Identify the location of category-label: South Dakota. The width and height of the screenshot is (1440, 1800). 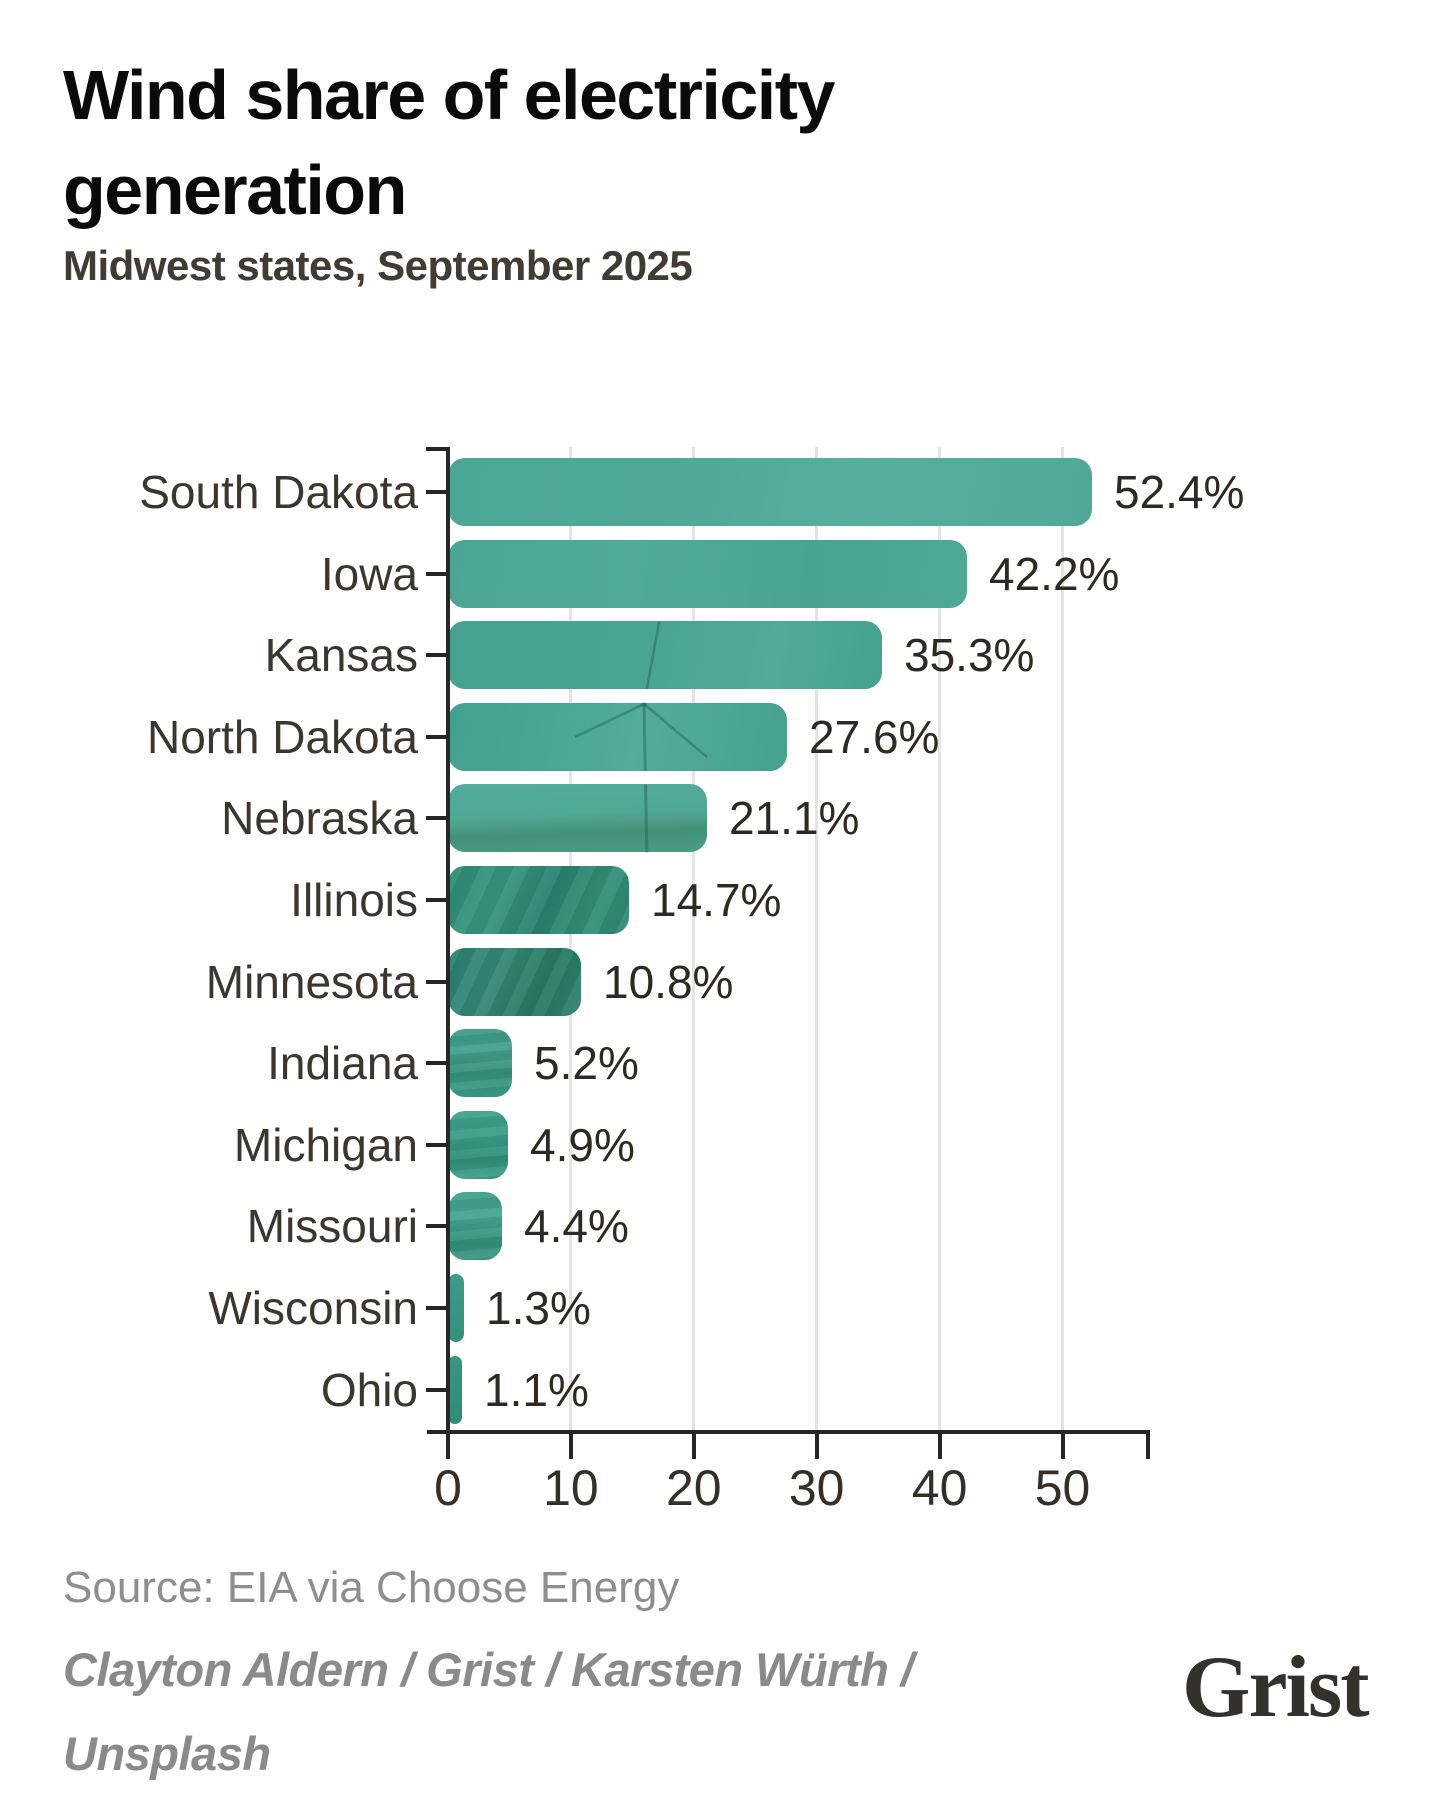
(278, 492).